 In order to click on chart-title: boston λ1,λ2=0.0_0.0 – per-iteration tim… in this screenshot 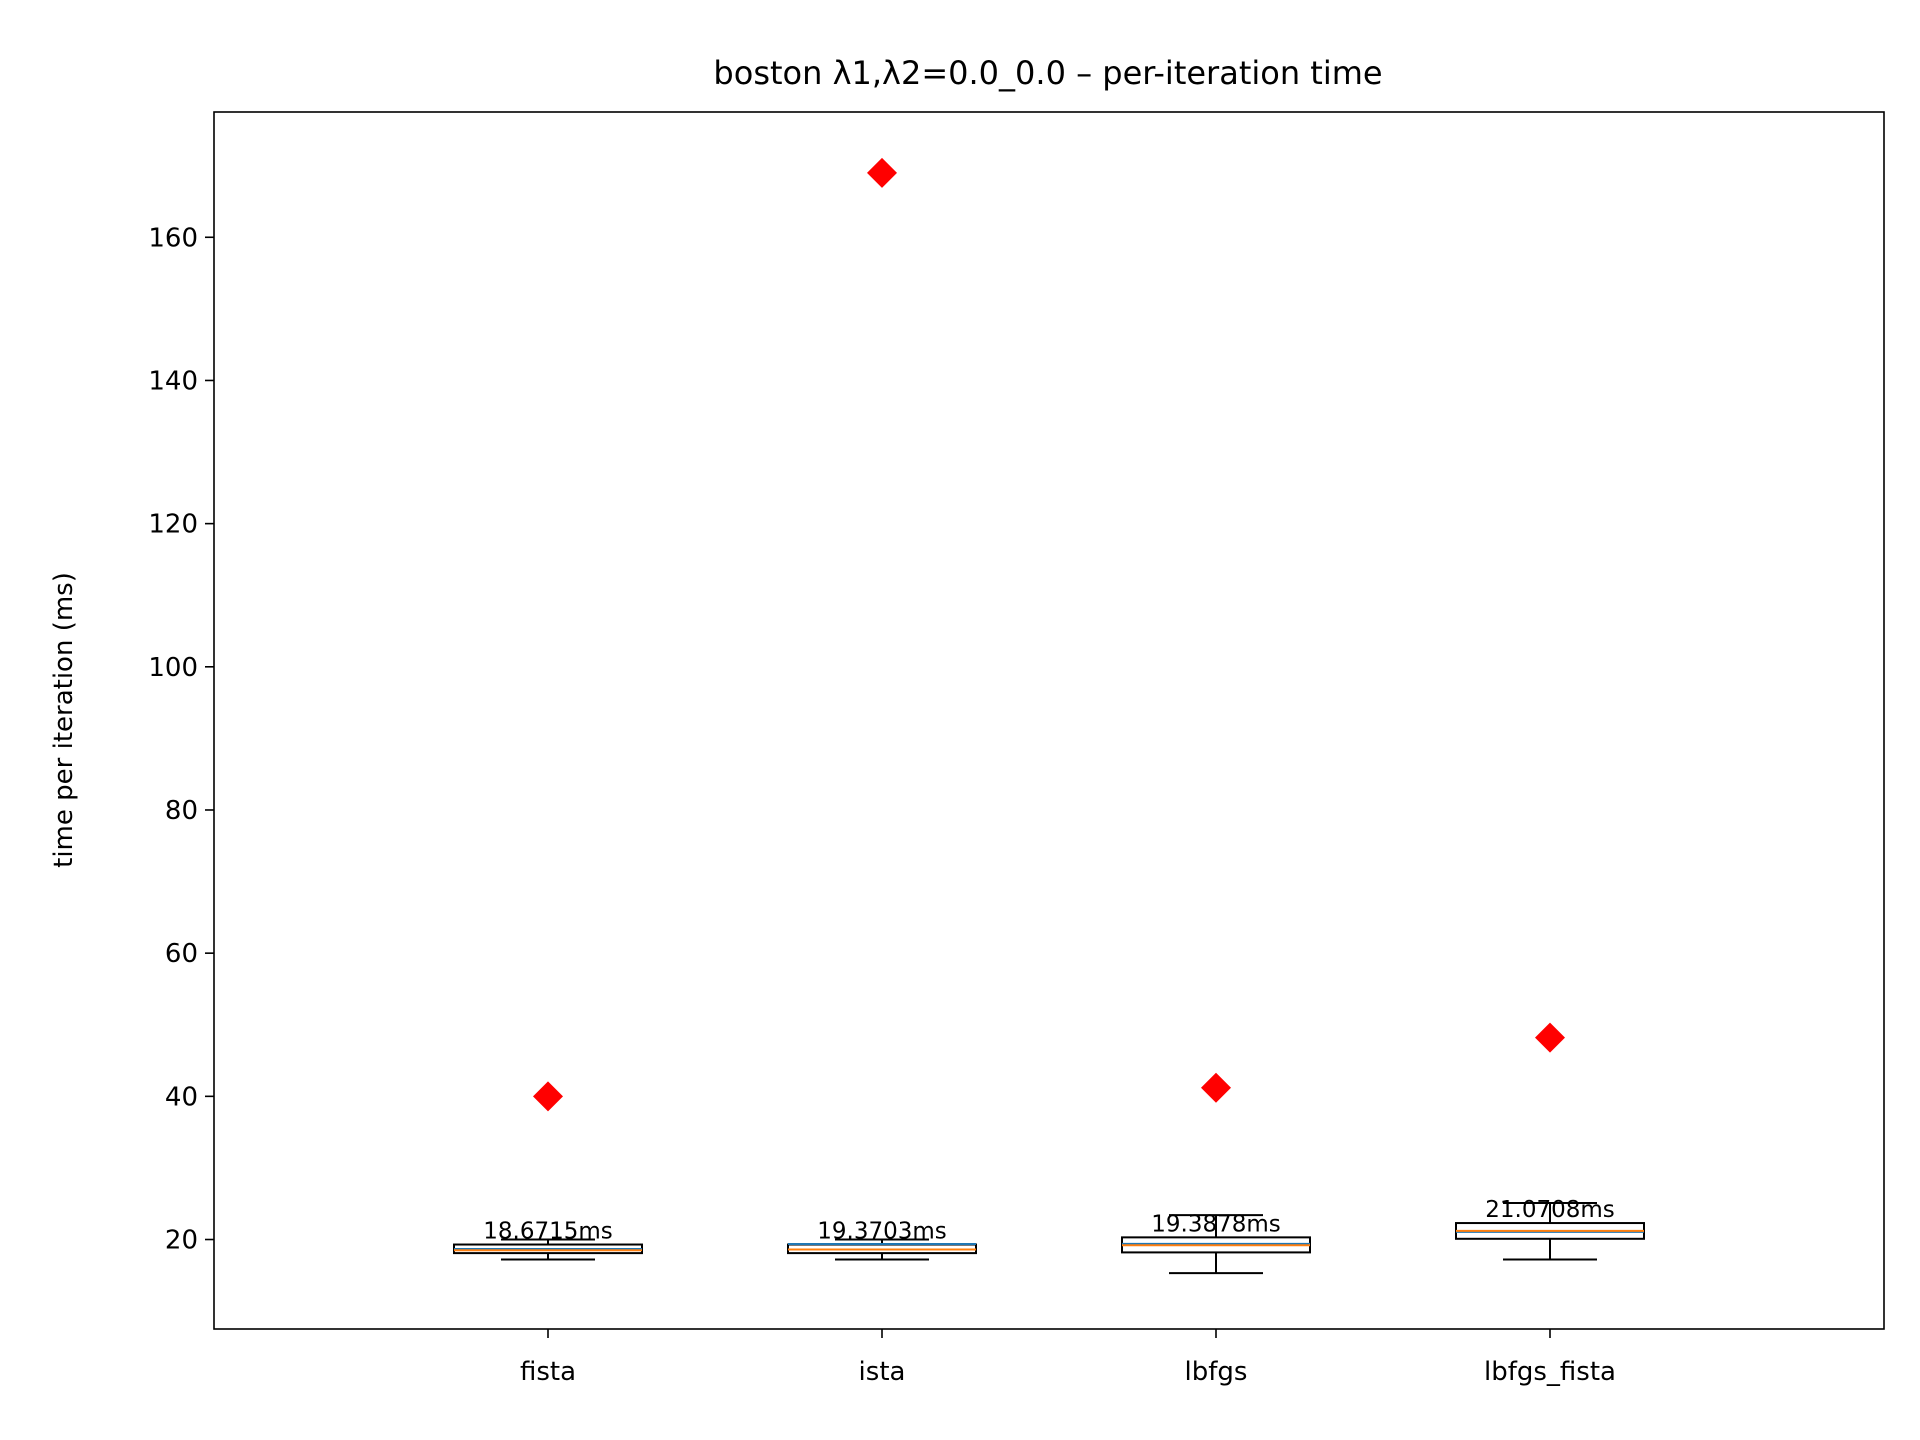, I will do `click(1047, 73)`.